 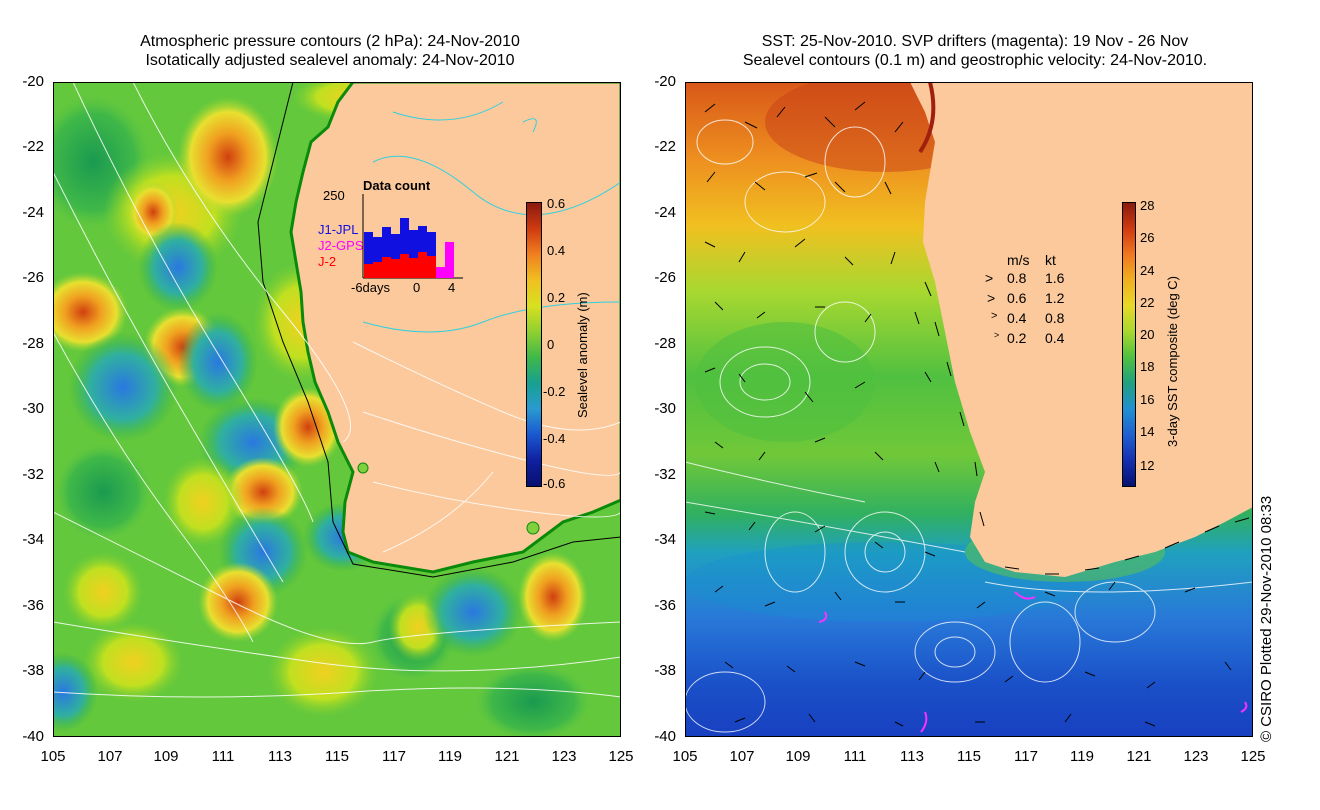 What do you see at coordinates (1266, 618) in the screenshot?
I see `credit-text: © CSIRO Plotted 29-Nov-2010 08:33` at bounding box center [1266, 618].